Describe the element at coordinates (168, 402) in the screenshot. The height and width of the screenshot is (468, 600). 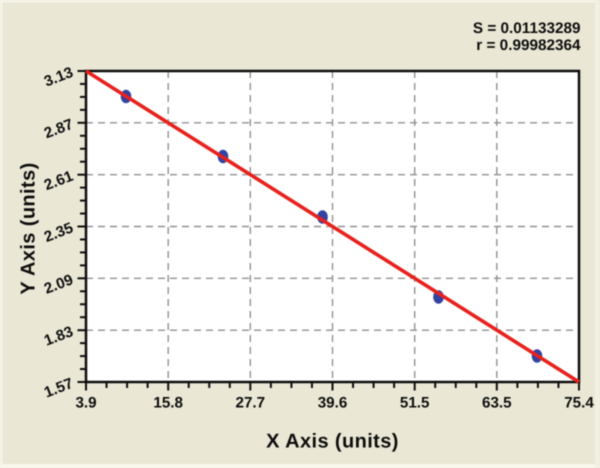
I see `svg-text: 15.8` at that location.